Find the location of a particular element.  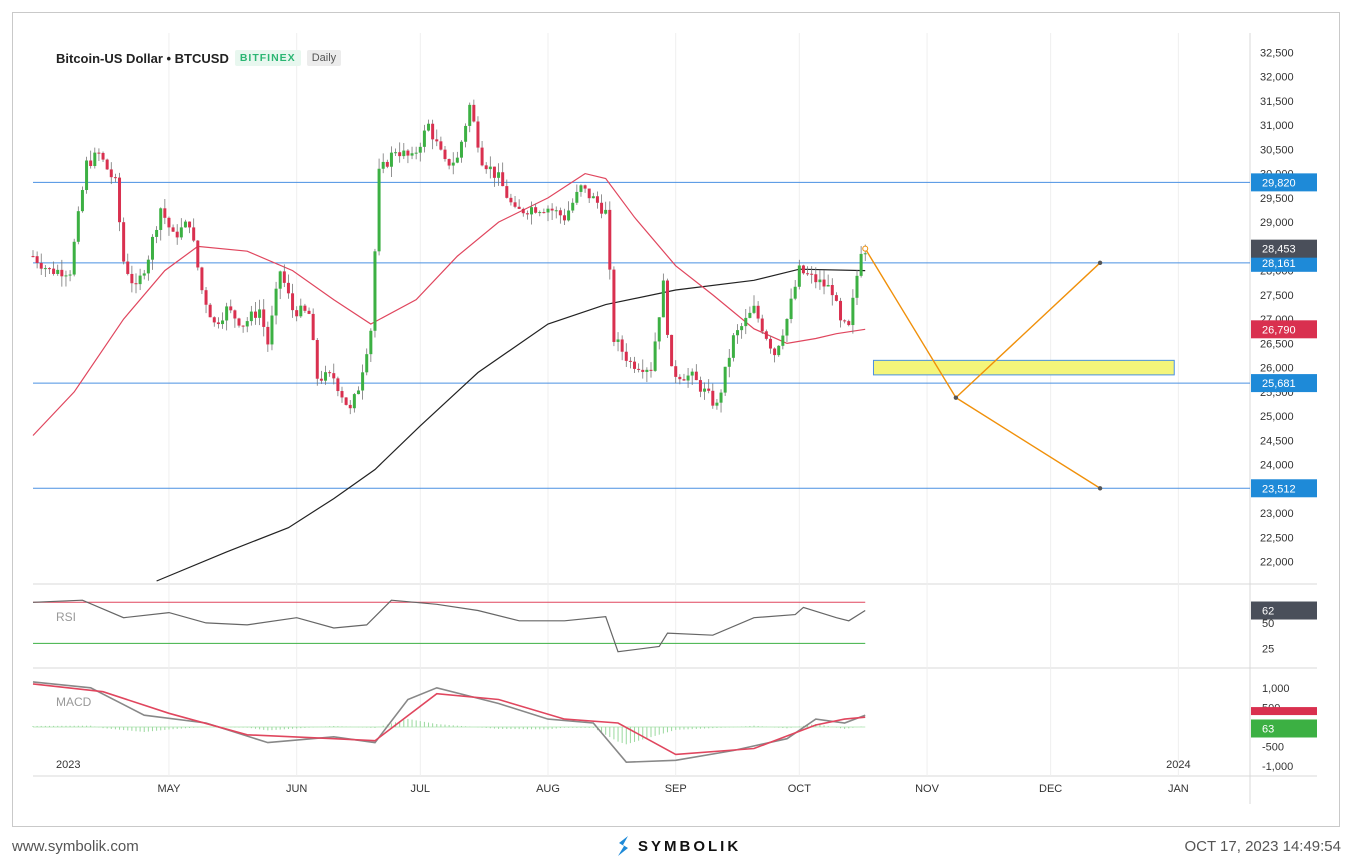

target-zone is located at coordinates (1023, 367).